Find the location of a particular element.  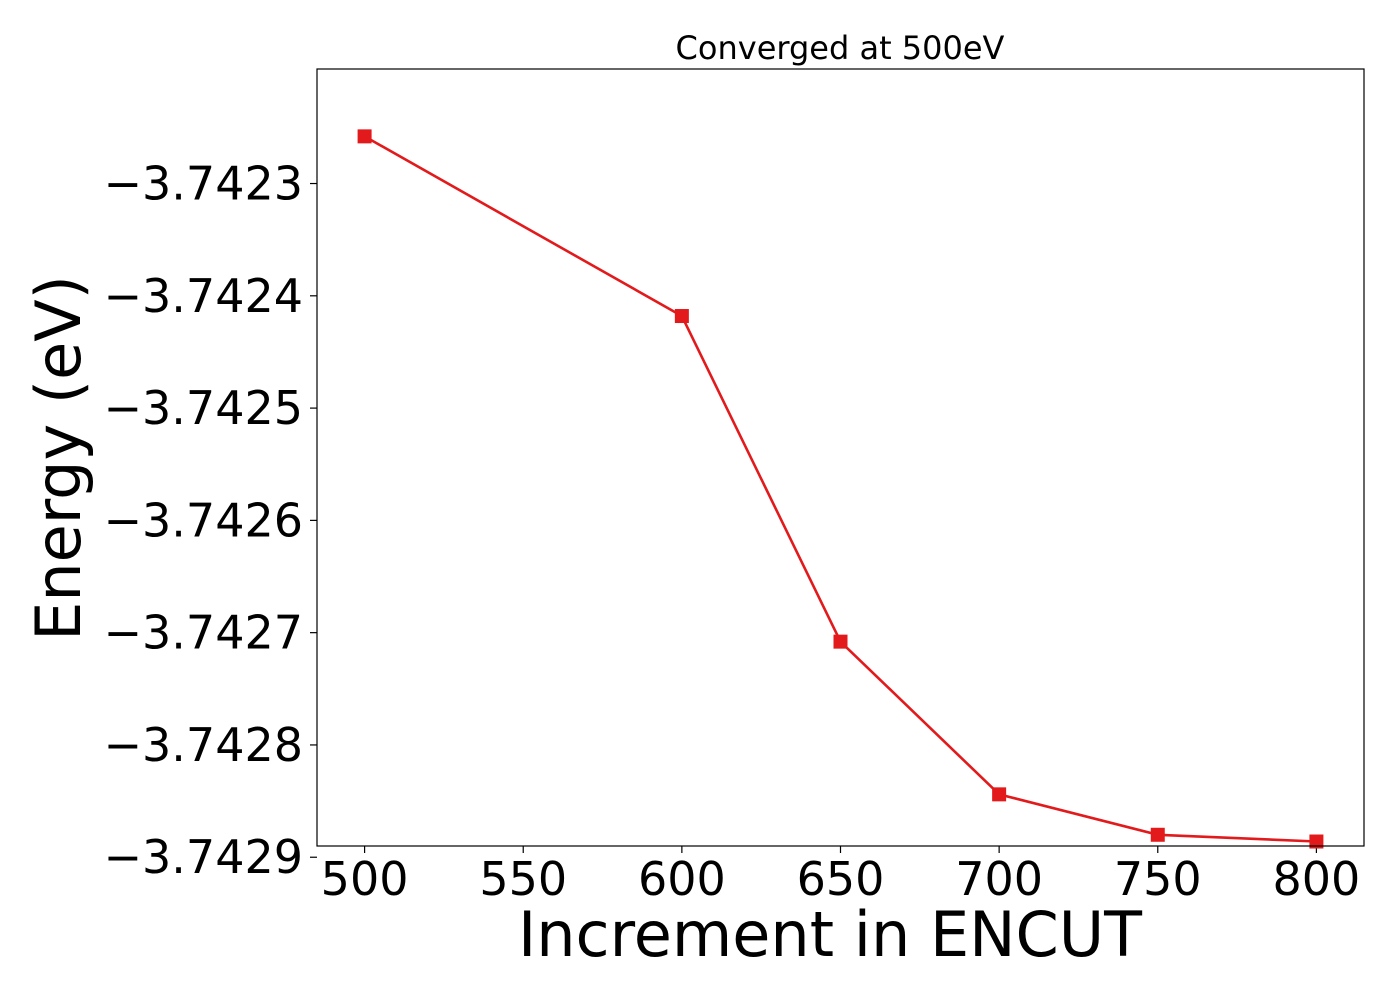

x-tick-label: 800 is located at coordinates (1317, 879).